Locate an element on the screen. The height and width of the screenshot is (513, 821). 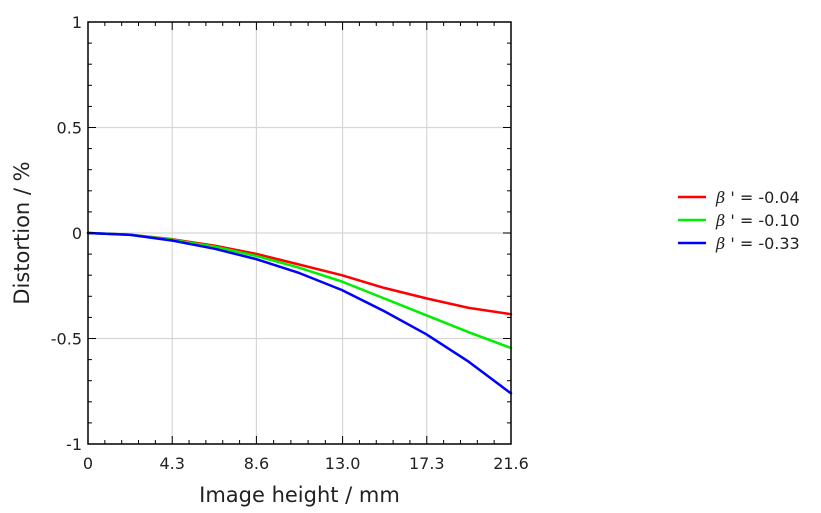
y-axis-title: Distortion / % is located at coordinates (22, 232).